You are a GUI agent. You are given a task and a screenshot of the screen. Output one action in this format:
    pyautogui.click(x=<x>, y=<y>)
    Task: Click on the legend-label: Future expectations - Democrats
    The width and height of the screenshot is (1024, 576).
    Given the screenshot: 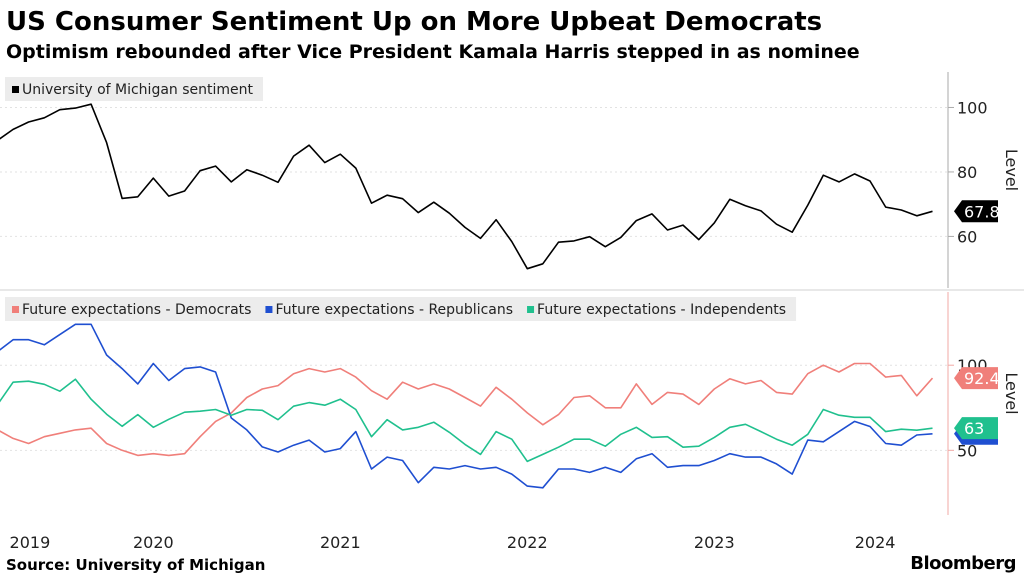 What is the action you would take?
    pyautogui.click(x=136, y=310)
    